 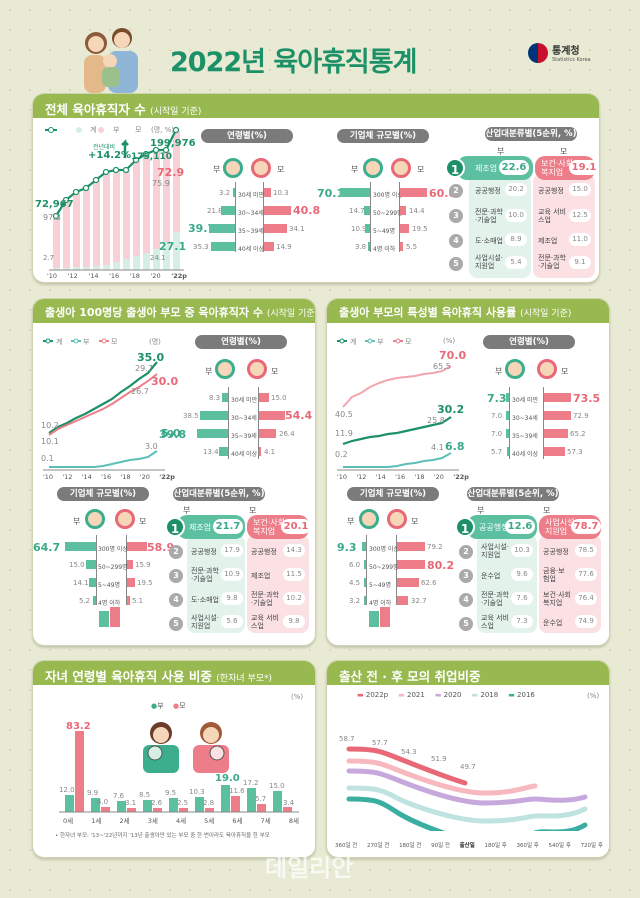 What do you see at coordinates (205, 600) in the screenshot?
I see `industry-label: 도·소매업` at bounding box center [205, 600].